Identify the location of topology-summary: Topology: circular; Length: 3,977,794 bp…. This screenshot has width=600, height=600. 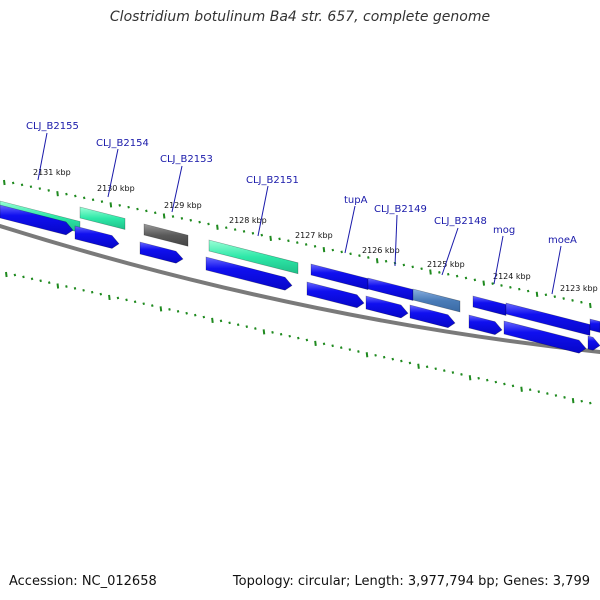
(411, 581).